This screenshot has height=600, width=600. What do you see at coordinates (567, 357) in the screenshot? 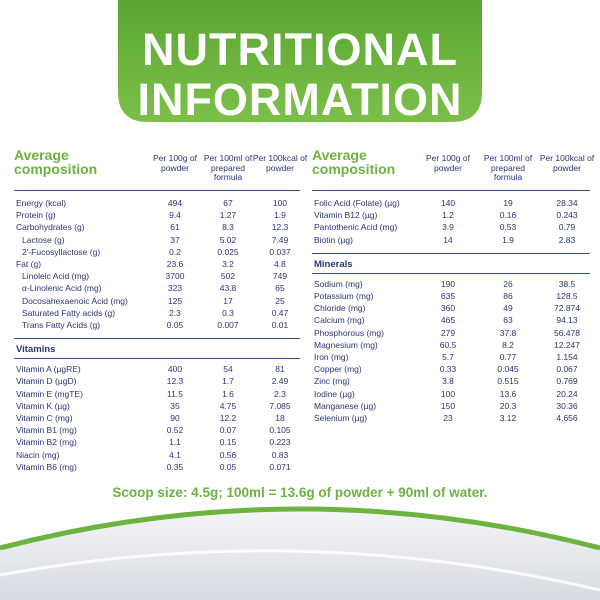
I see `row-value: 1.154` at bounding box center [567, 357].